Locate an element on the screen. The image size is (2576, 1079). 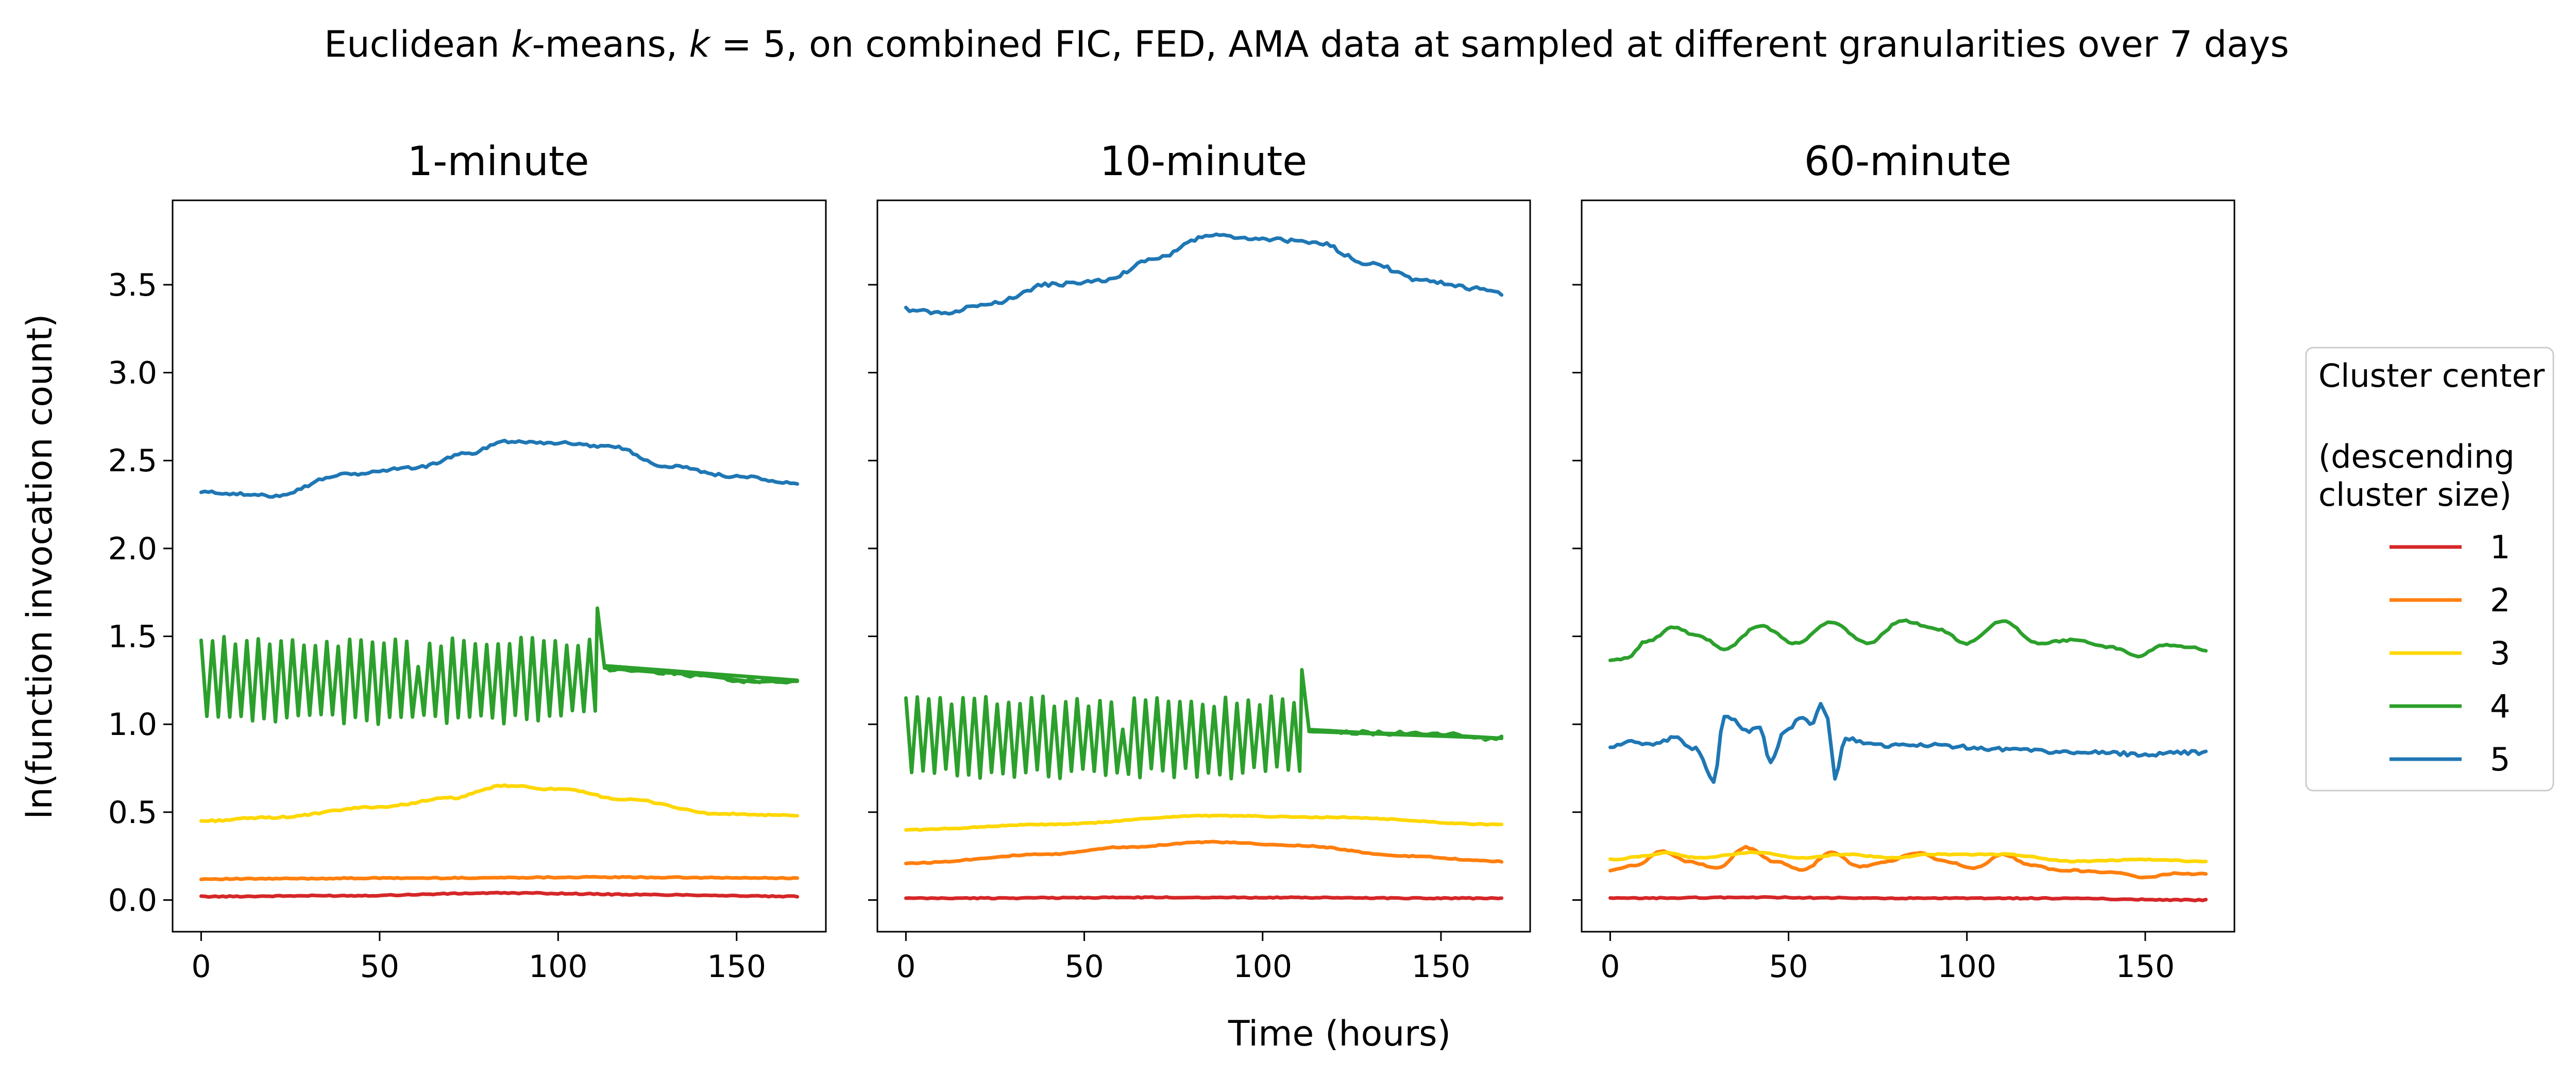
panel-3-yticks is located at coordinates (1577, 592).